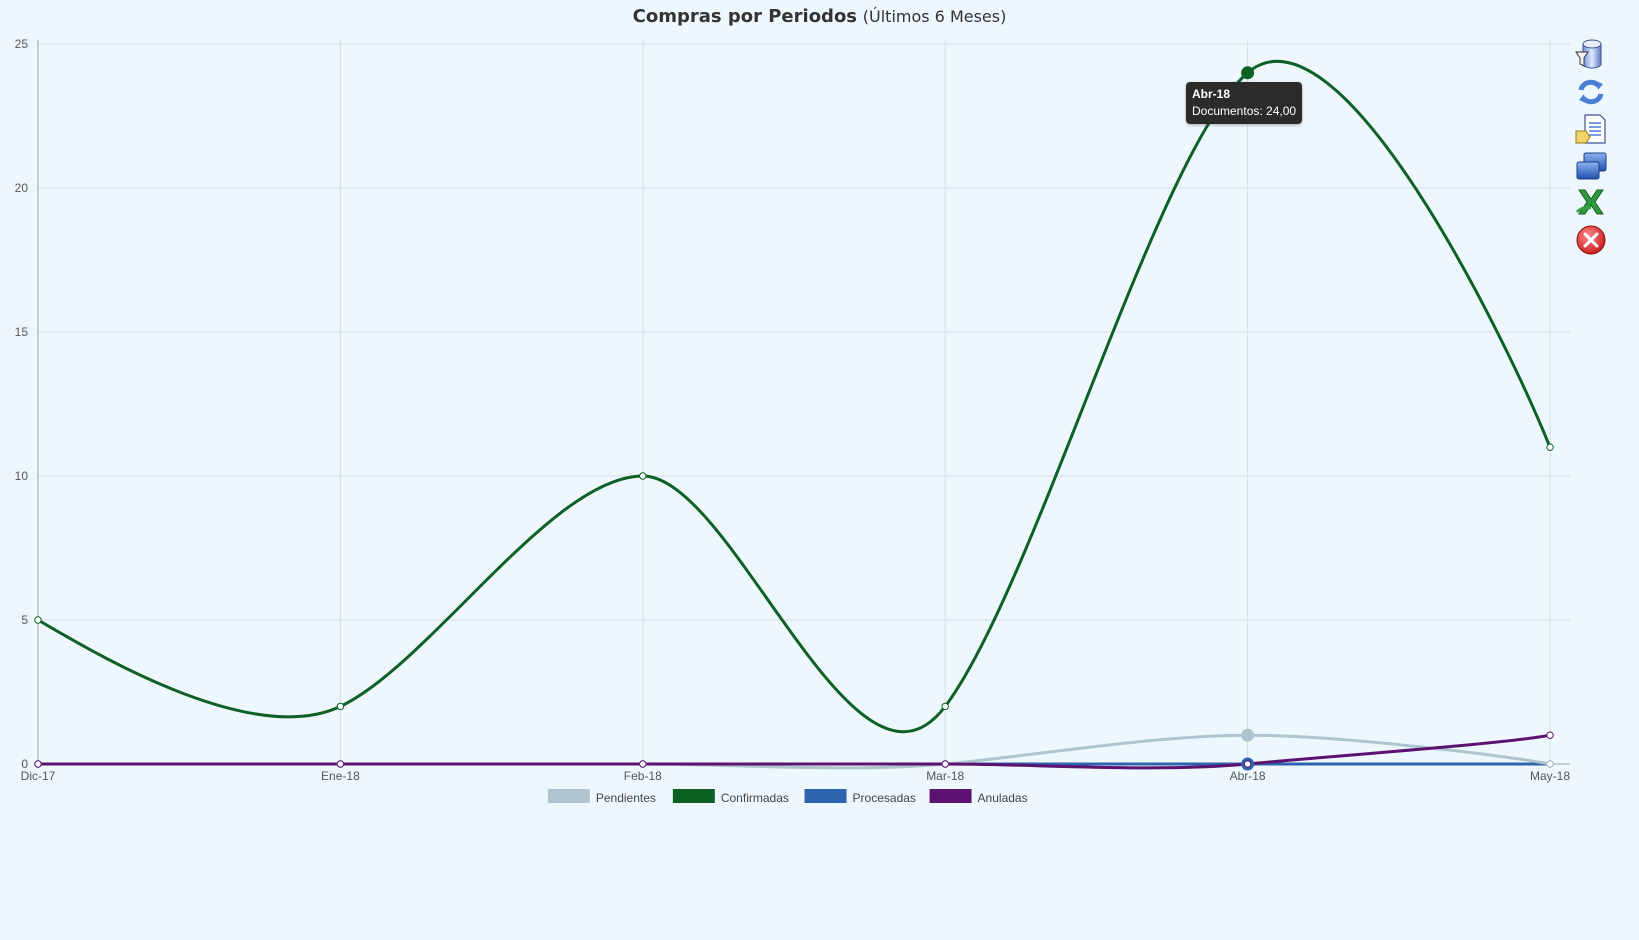 This screenshot has width=1639, height=940. What do you see at coordinates (945, 776) in the screenshot?
I see `x-tick-label: Mar-18` at bounding box center [945, 776].